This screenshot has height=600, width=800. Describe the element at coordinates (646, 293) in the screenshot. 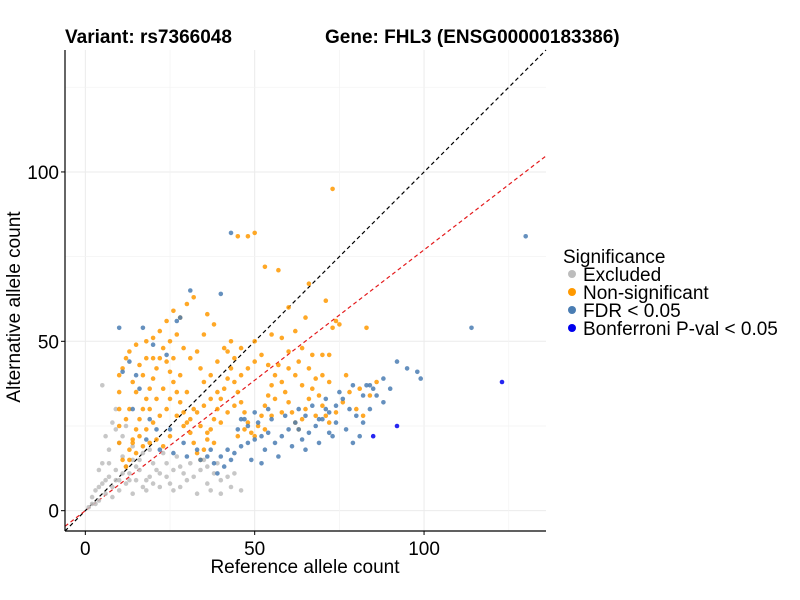

I see `legend-label: Non-significant` at that location.